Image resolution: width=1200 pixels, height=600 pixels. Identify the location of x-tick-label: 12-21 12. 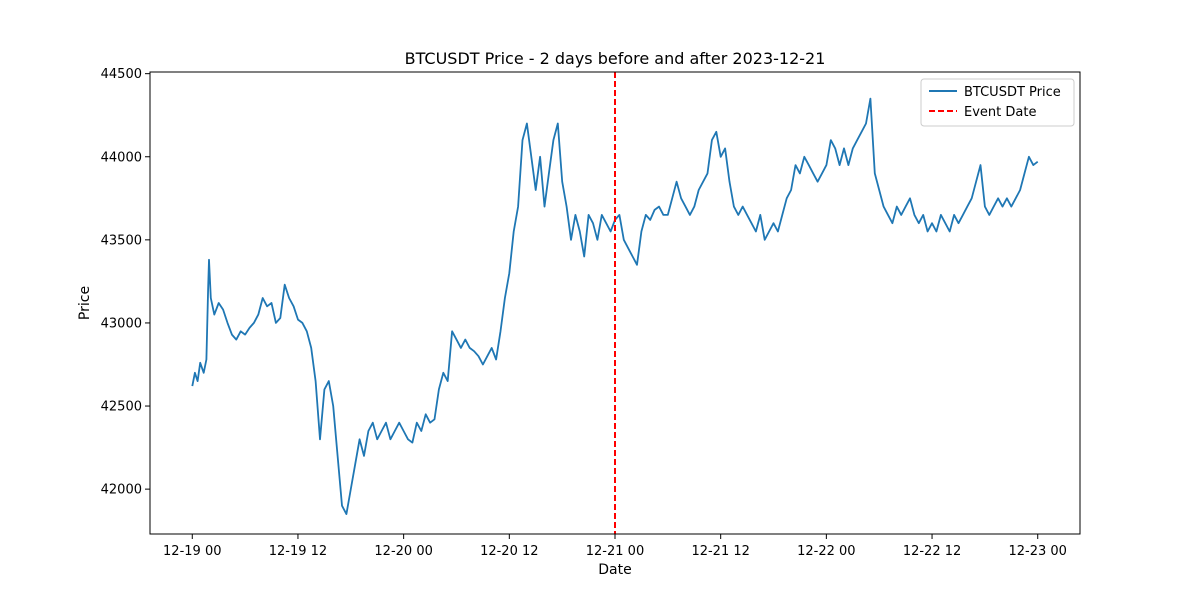
(720, 551).